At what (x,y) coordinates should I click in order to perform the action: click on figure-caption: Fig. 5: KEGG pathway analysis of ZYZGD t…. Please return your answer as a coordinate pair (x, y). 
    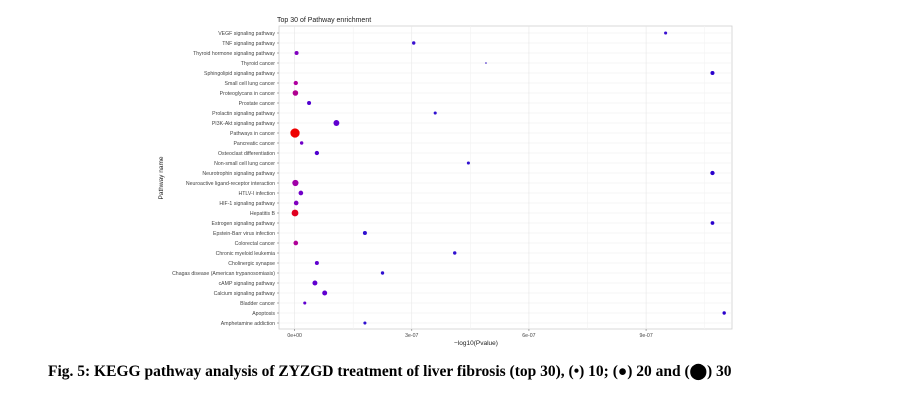
    Looking at the image, I should click on (390, 371).